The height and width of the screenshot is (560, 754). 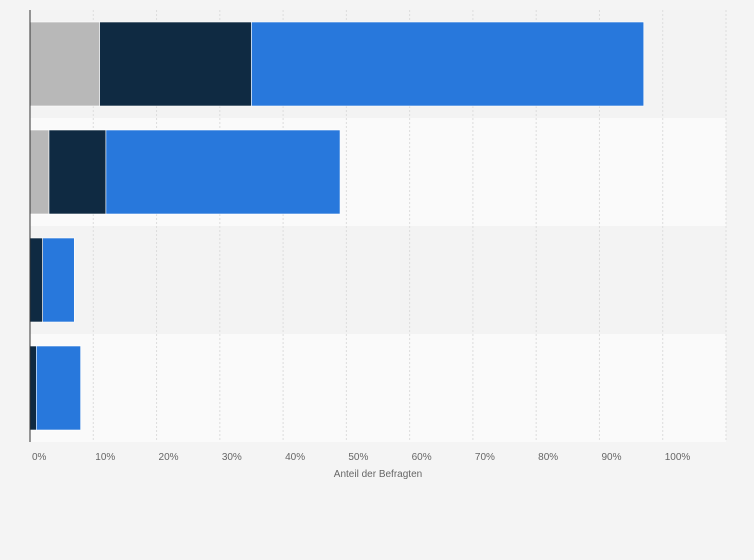 What do you see at coordinates (378, 474) in the screenshot?
I see `x-axis-title: Anteil der Befragten` at bounding box center [378, 474].